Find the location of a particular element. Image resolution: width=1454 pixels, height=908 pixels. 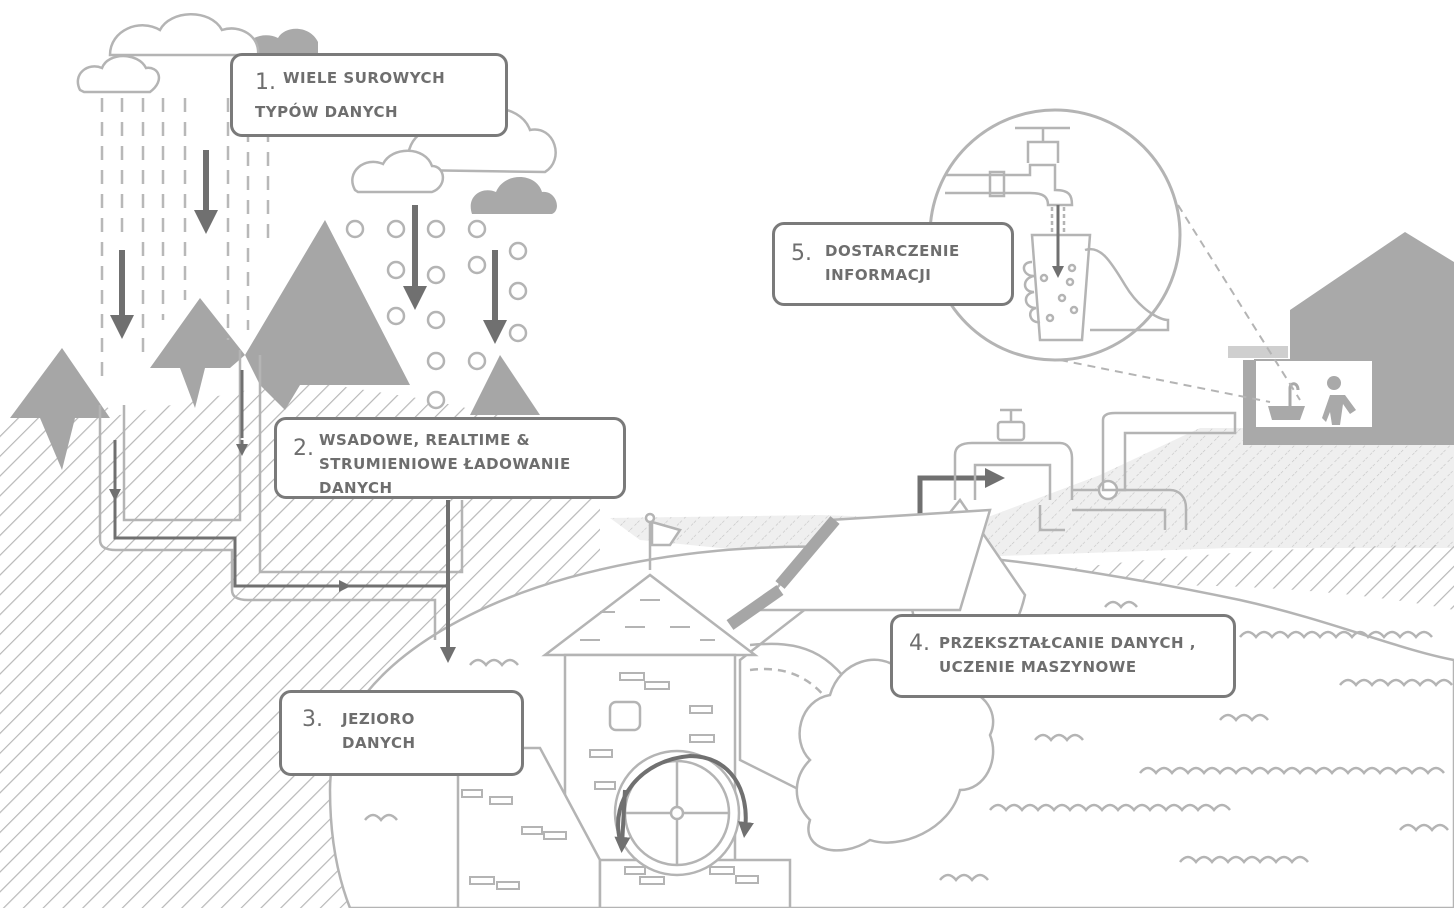

stage-3-number: 3. is located at coordinates (312, 719).